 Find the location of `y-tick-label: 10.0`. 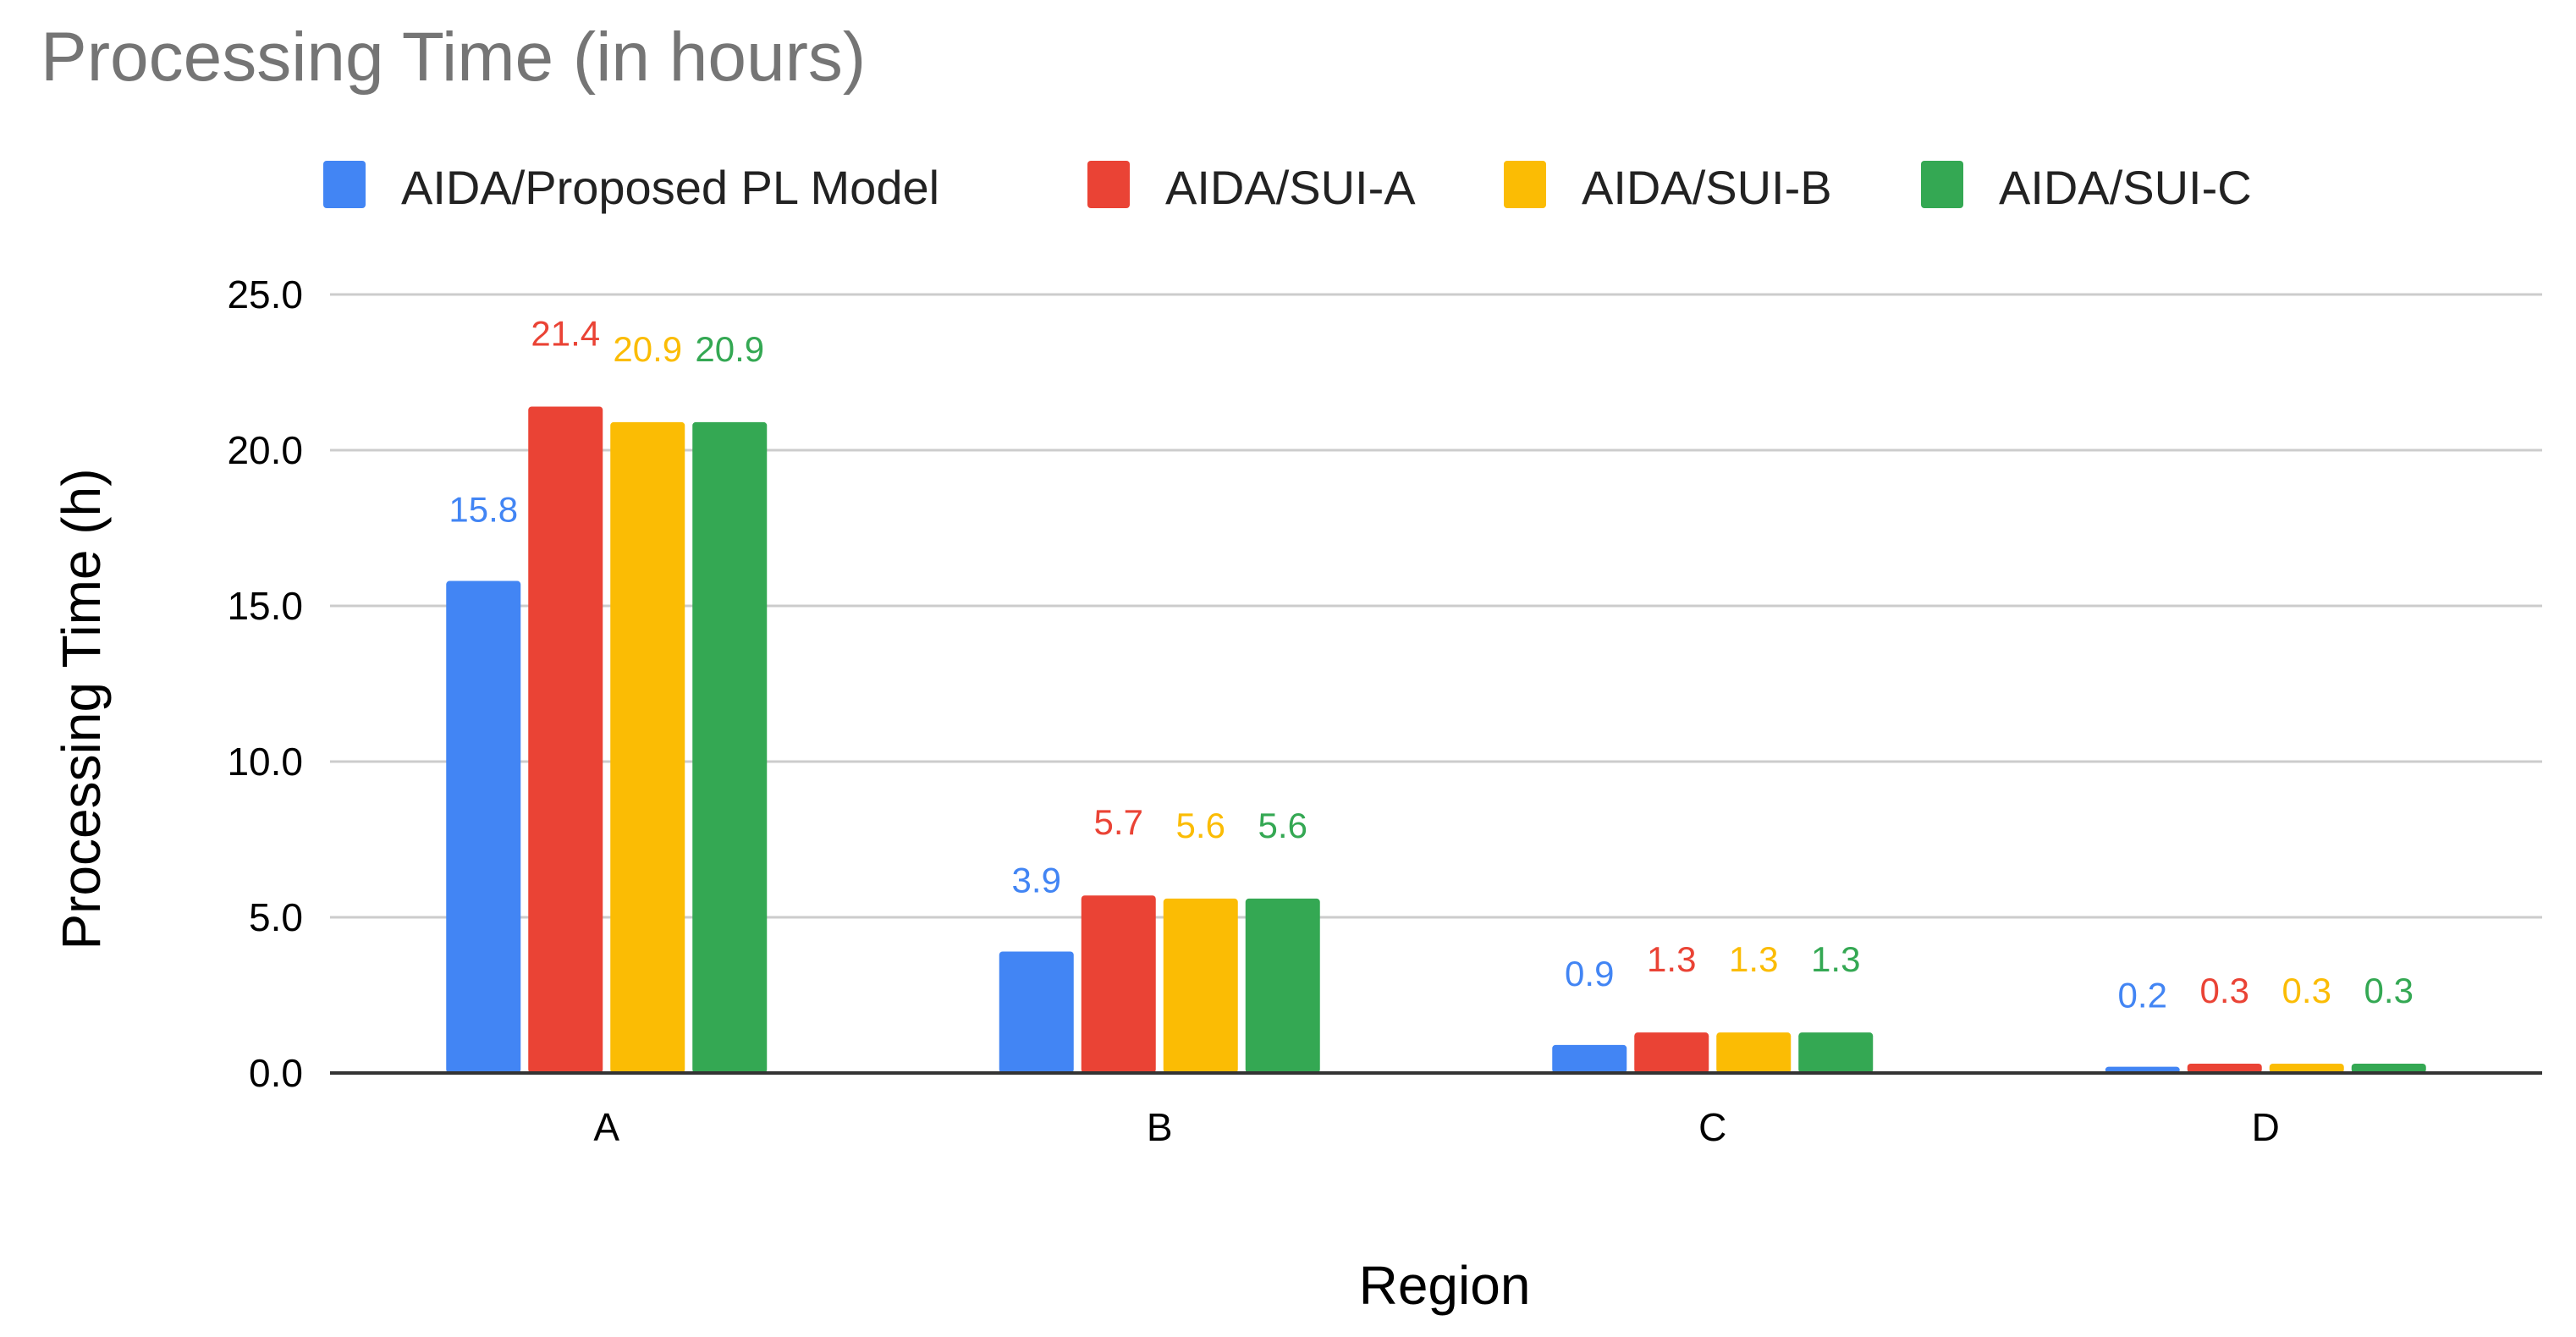

y-tick-label: 10.0 is located at coordinates (265, 762).